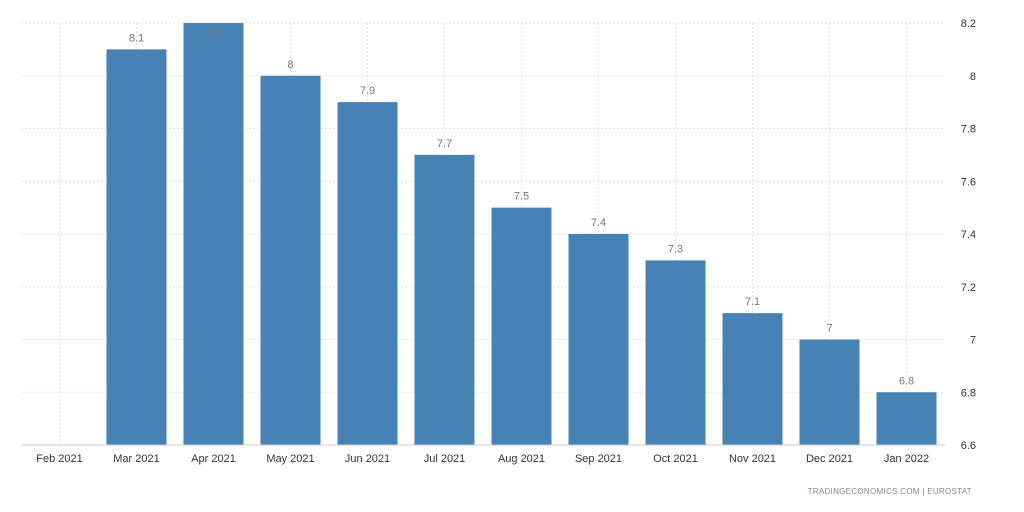 The height and width of the screenshot is (512, 1024). I want to click on data-label: 7.3, so click(675, 249).